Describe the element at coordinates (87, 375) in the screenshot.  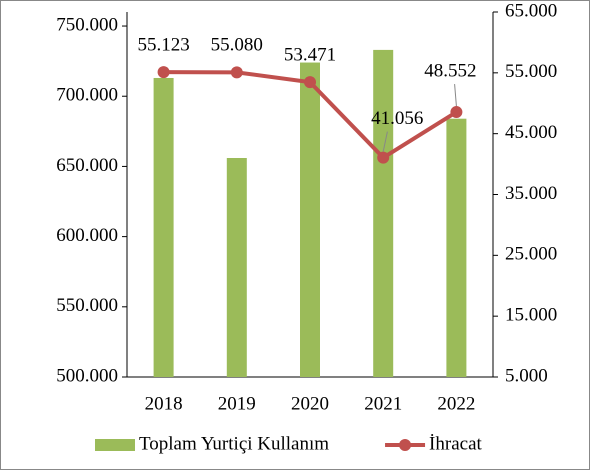
I see `y-tick-label: 500.000` at that location.